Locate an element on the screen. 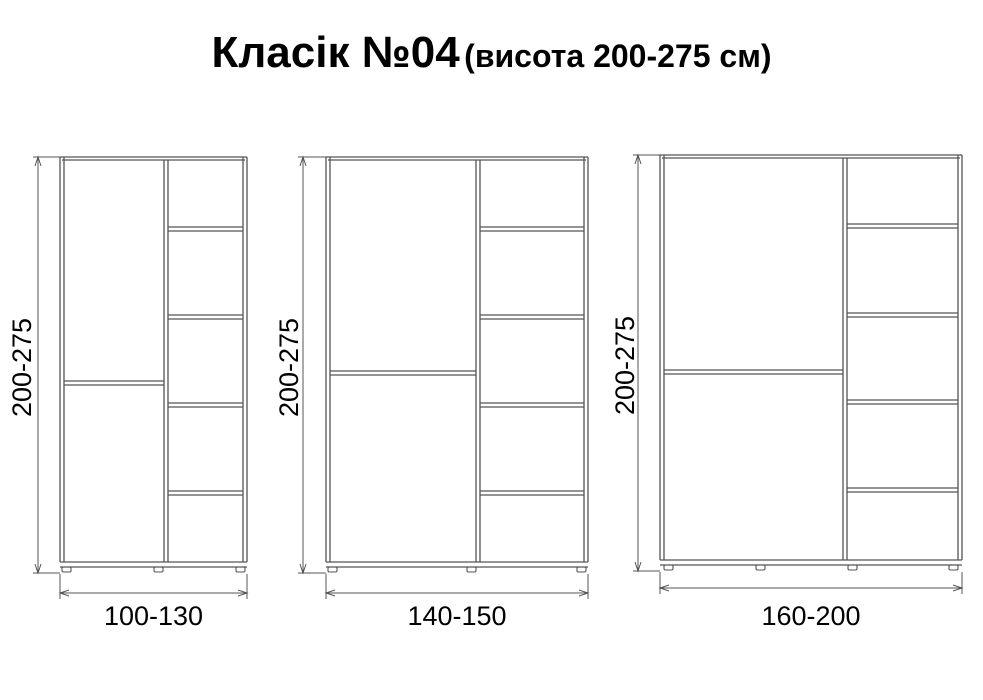 This screenshot has height=700, width=983. width-label: 160-200 is located at coordinates (810, 616).